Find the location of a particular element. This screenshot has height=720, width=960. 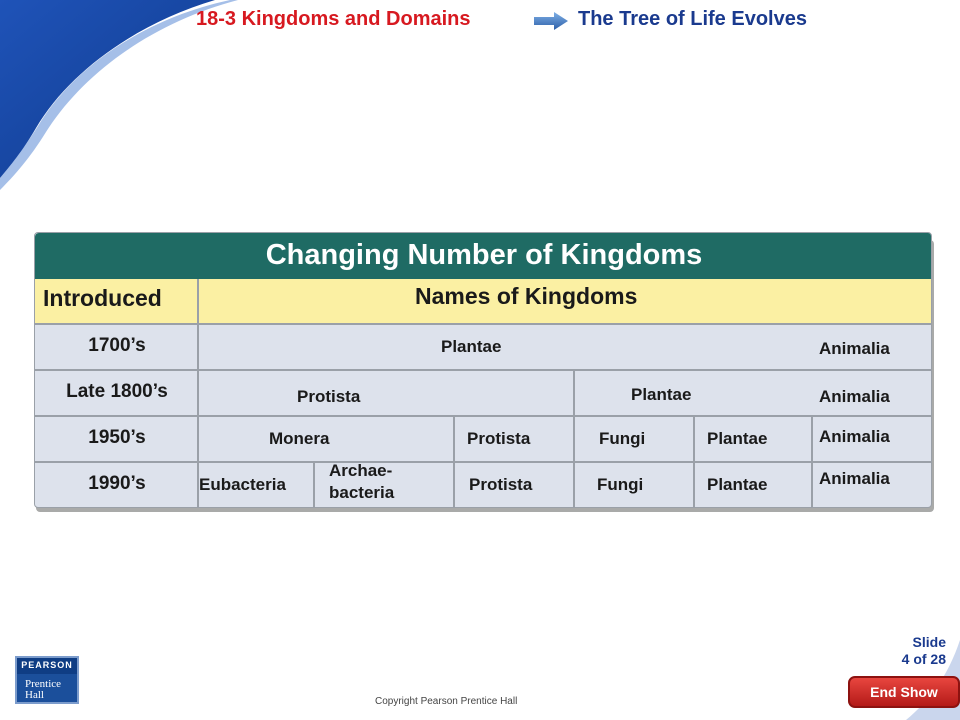

kingdom-cell: Archae- bacteria is located at coordinates (385, 484).